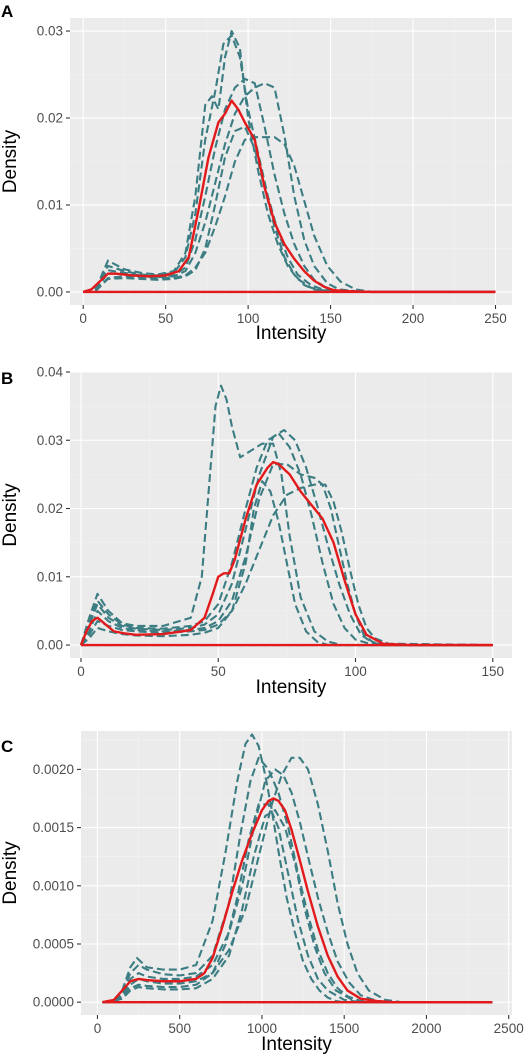  Describe the element at coordinates (413, 318) in the screenshot. I see `x-tick-label: 200` at that location.